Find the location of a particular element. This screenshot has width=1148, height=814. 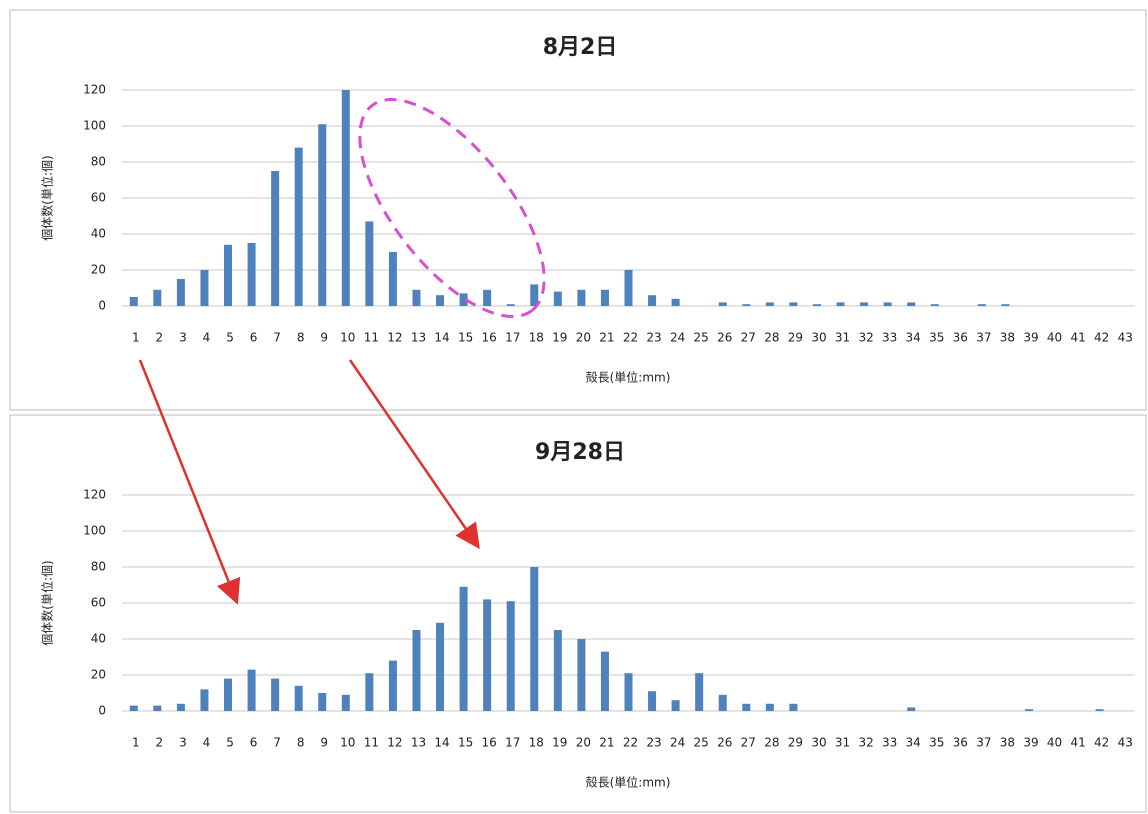

chart-title: 8月2日 is located at coordinates (580, 47).